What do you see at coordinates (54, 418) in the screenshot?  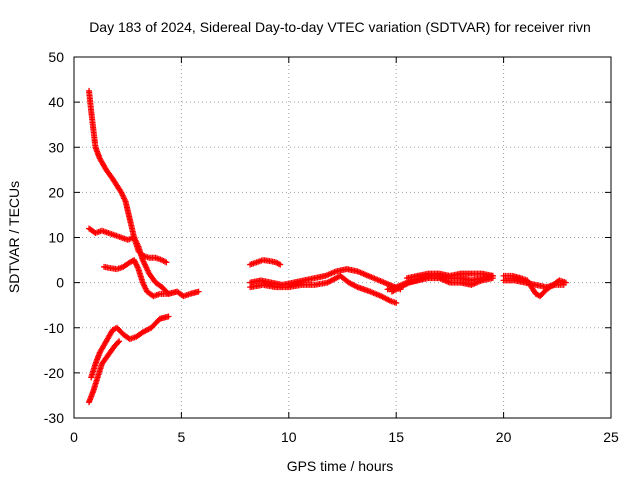 I see `y-tick-label: -30` at bounding box center [54, 418].